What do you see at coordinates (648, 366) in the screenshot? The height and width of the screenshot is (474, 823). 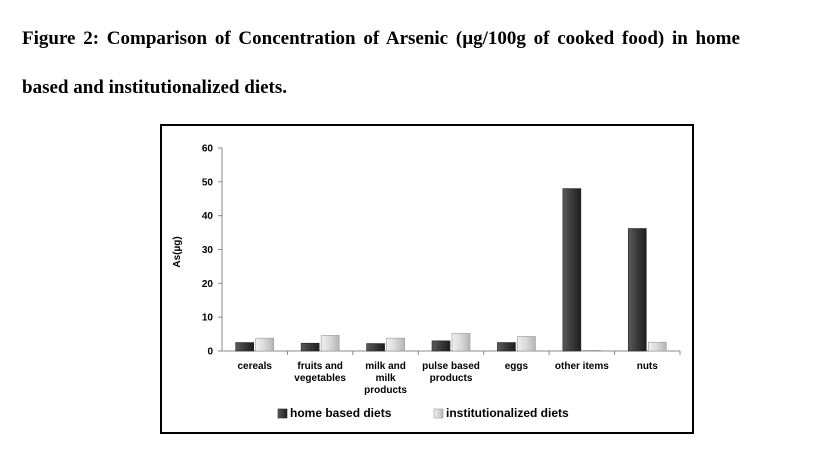 I see `x-tick-label: nuts` at bounding box center [648, 366].